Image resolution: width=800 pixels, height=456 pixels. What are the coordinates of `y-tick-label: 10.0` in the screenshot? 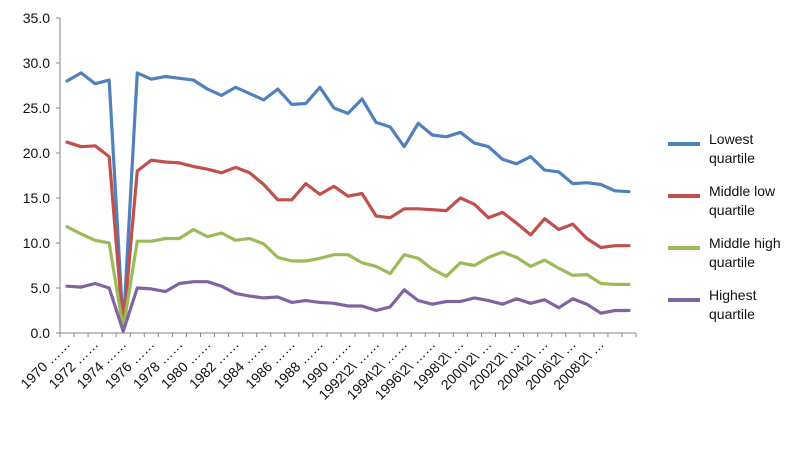 It's located at (36, 243).